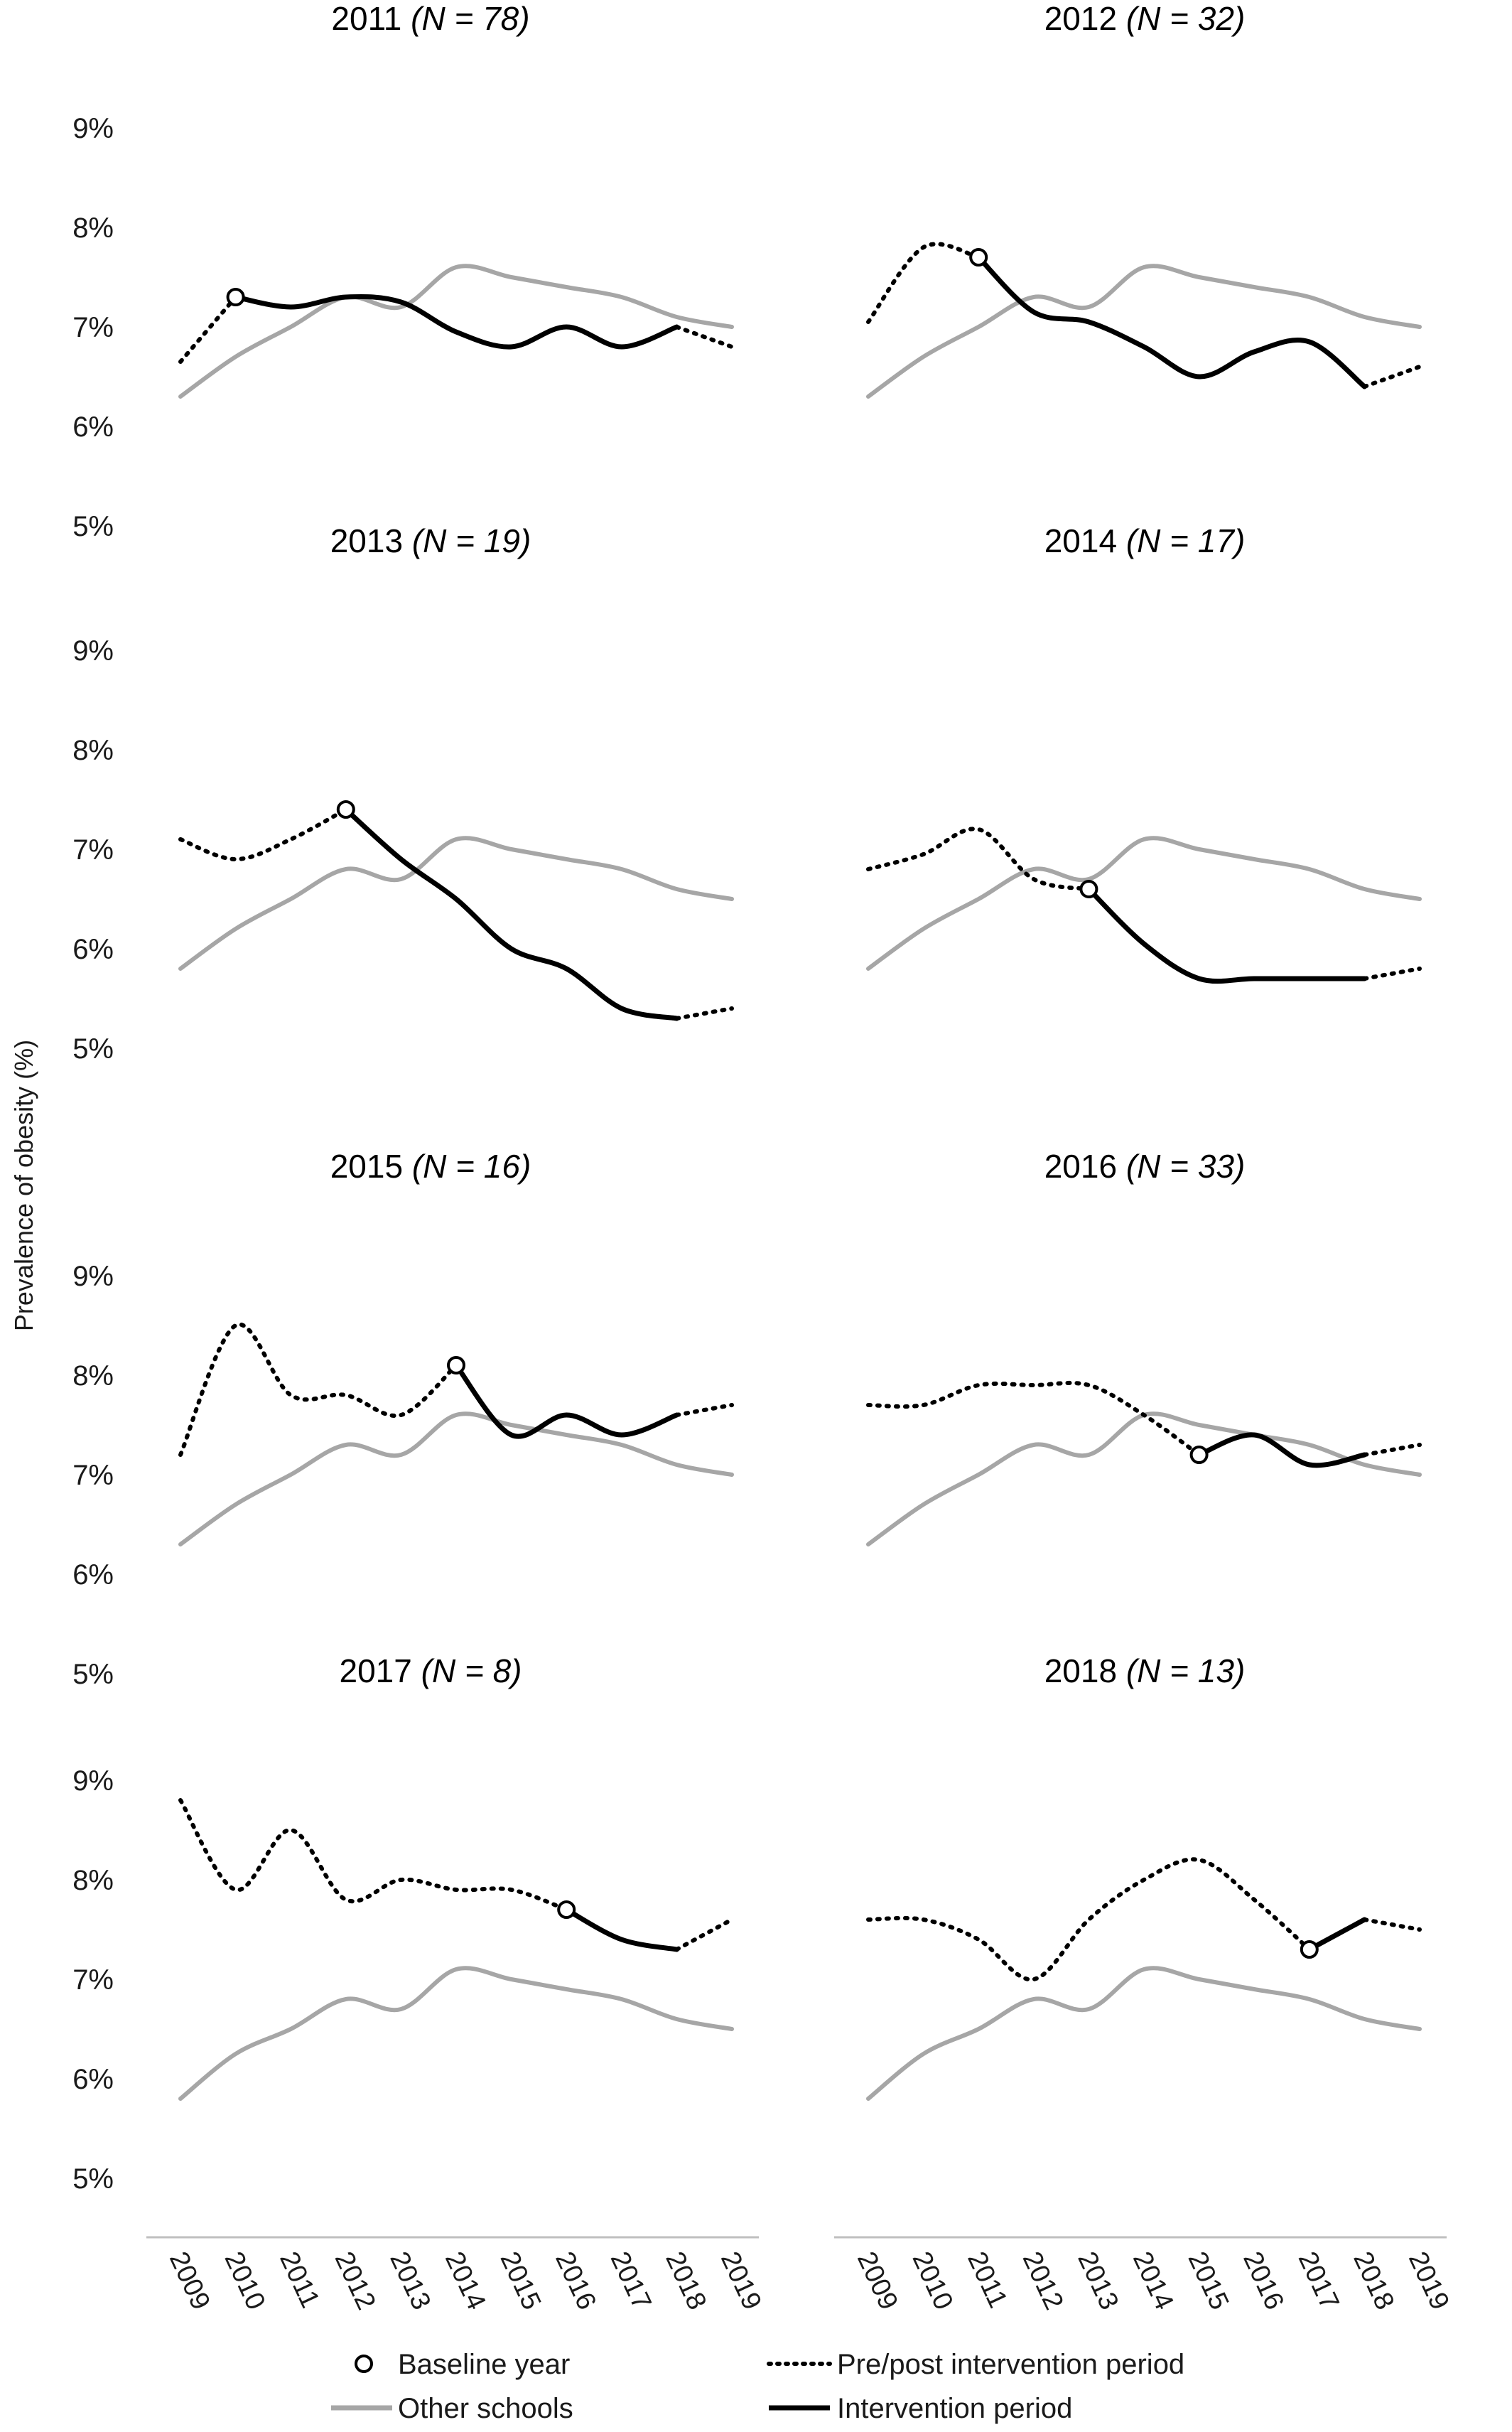 The height and width of the screenshot is (2432, 1512). Describe the element at coordinates (485, 2408) in the screenshot. I see `legend-other-label: Other schools` at that location.